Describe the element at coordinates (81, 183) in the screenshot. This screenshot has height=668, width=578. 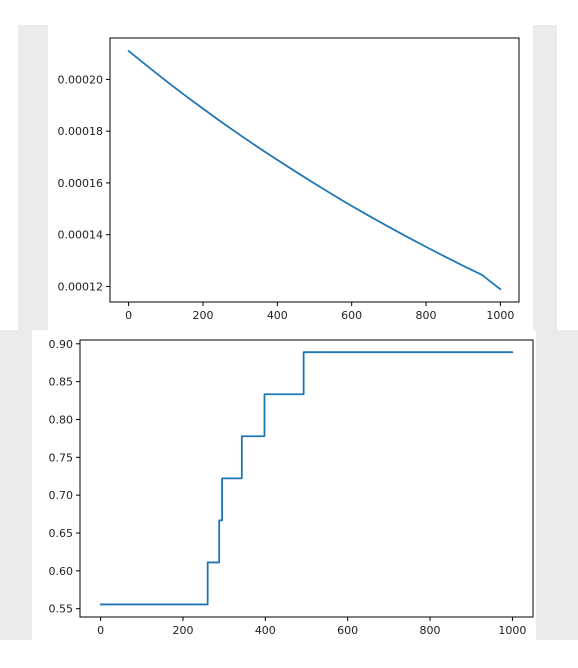
I see `y-tick-label: 0.00016` at that location.